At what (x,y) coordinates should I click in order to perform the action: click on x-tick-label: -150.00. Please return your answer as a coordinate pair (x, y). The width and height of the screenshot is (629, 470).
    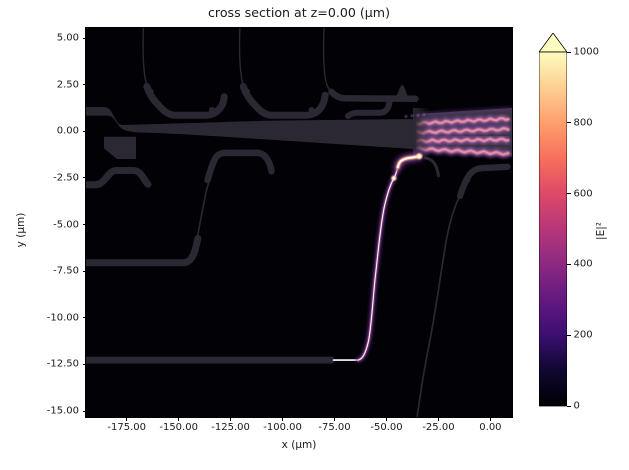
    Looking at the image, I should click on (178, 427).